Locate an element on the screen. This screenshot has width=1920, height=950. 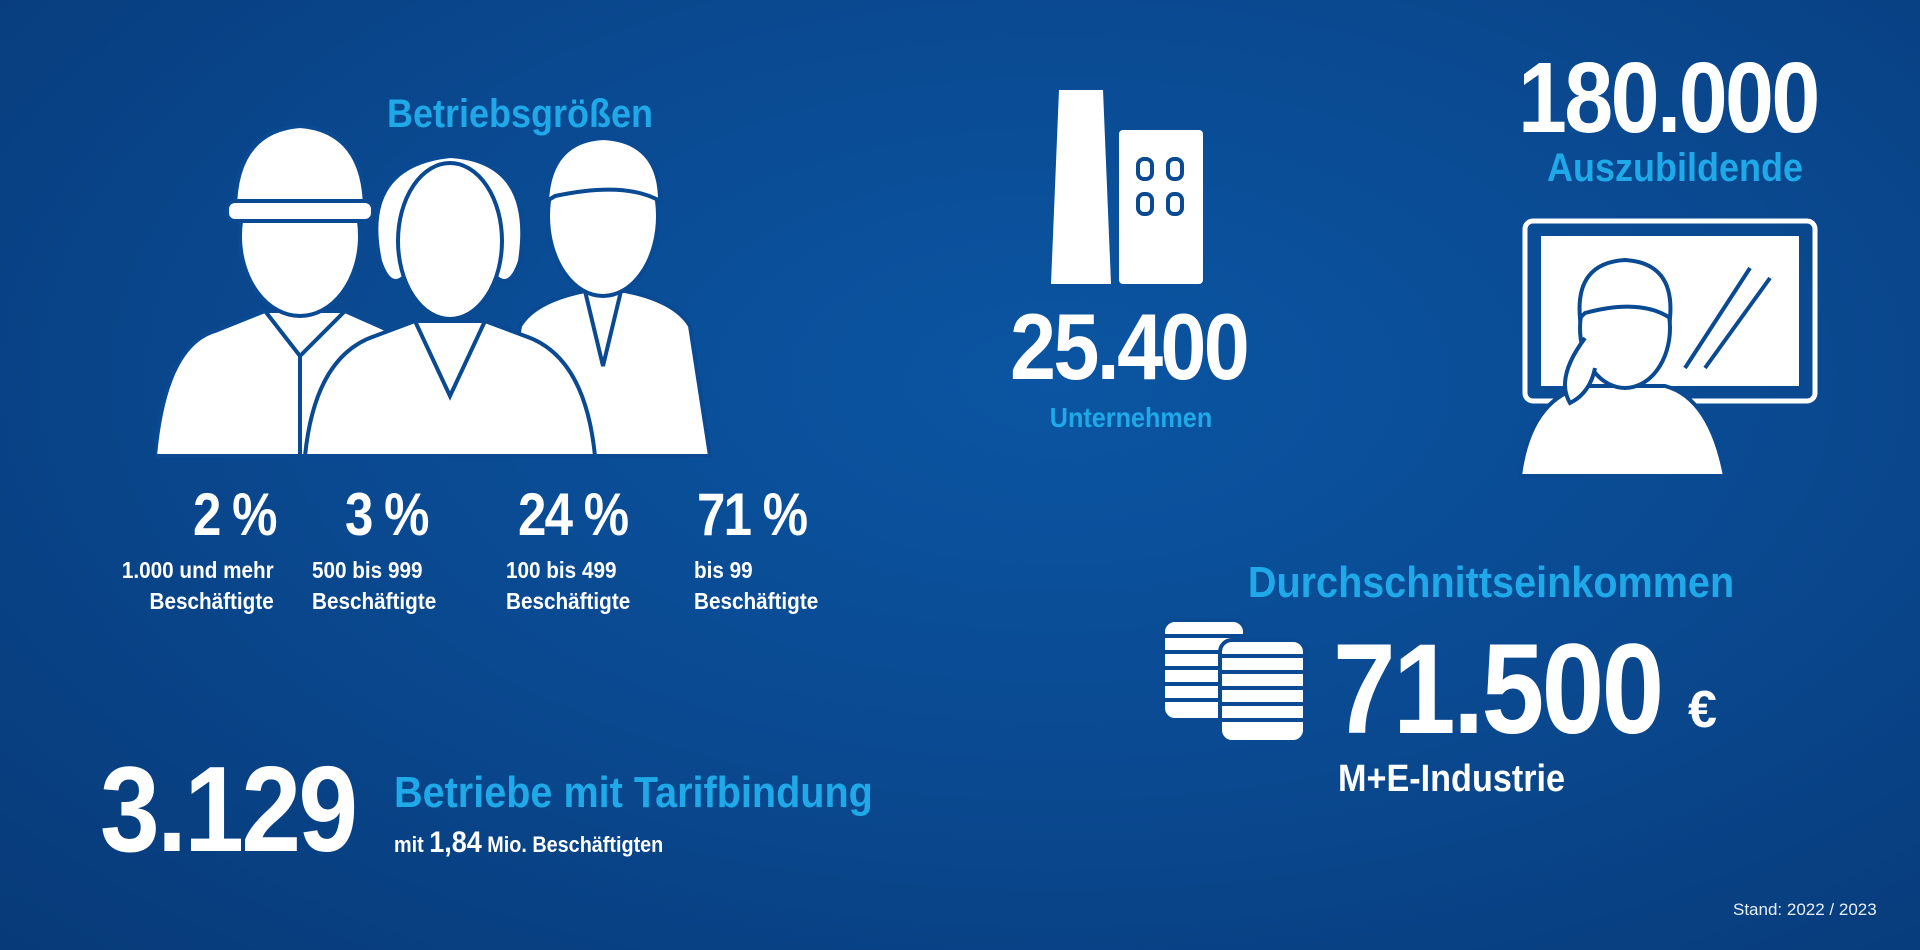
income-label: M+E-Industrie is located at coordinates (1452, 779).